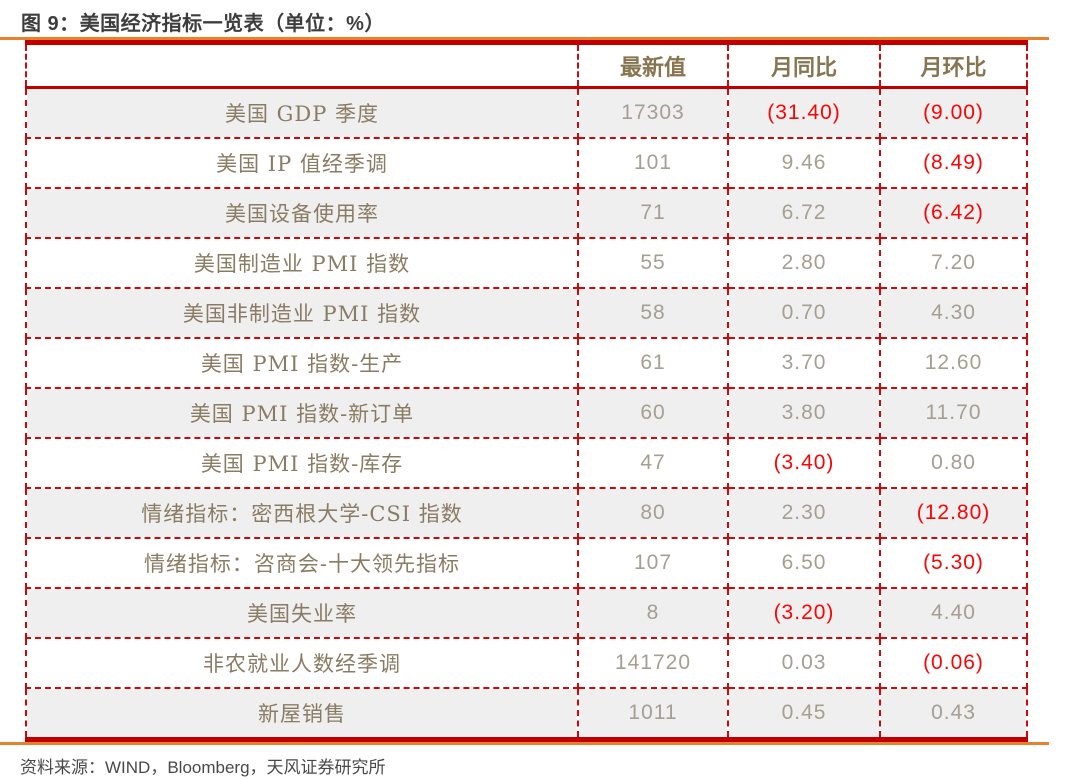 The width and height of the screenshot is (1080, 779). Describe the element at coordinates (804, 65) in the screenshot. I see `header-cell-yoy: 月同比` at that location.